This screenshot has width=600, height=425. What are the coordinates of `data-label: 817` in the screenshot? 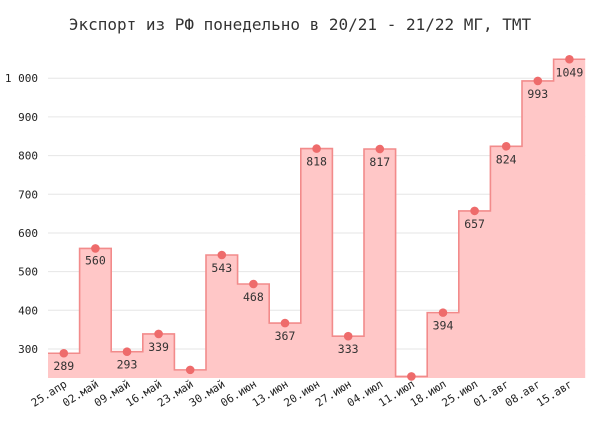 It's located at (379, 162).